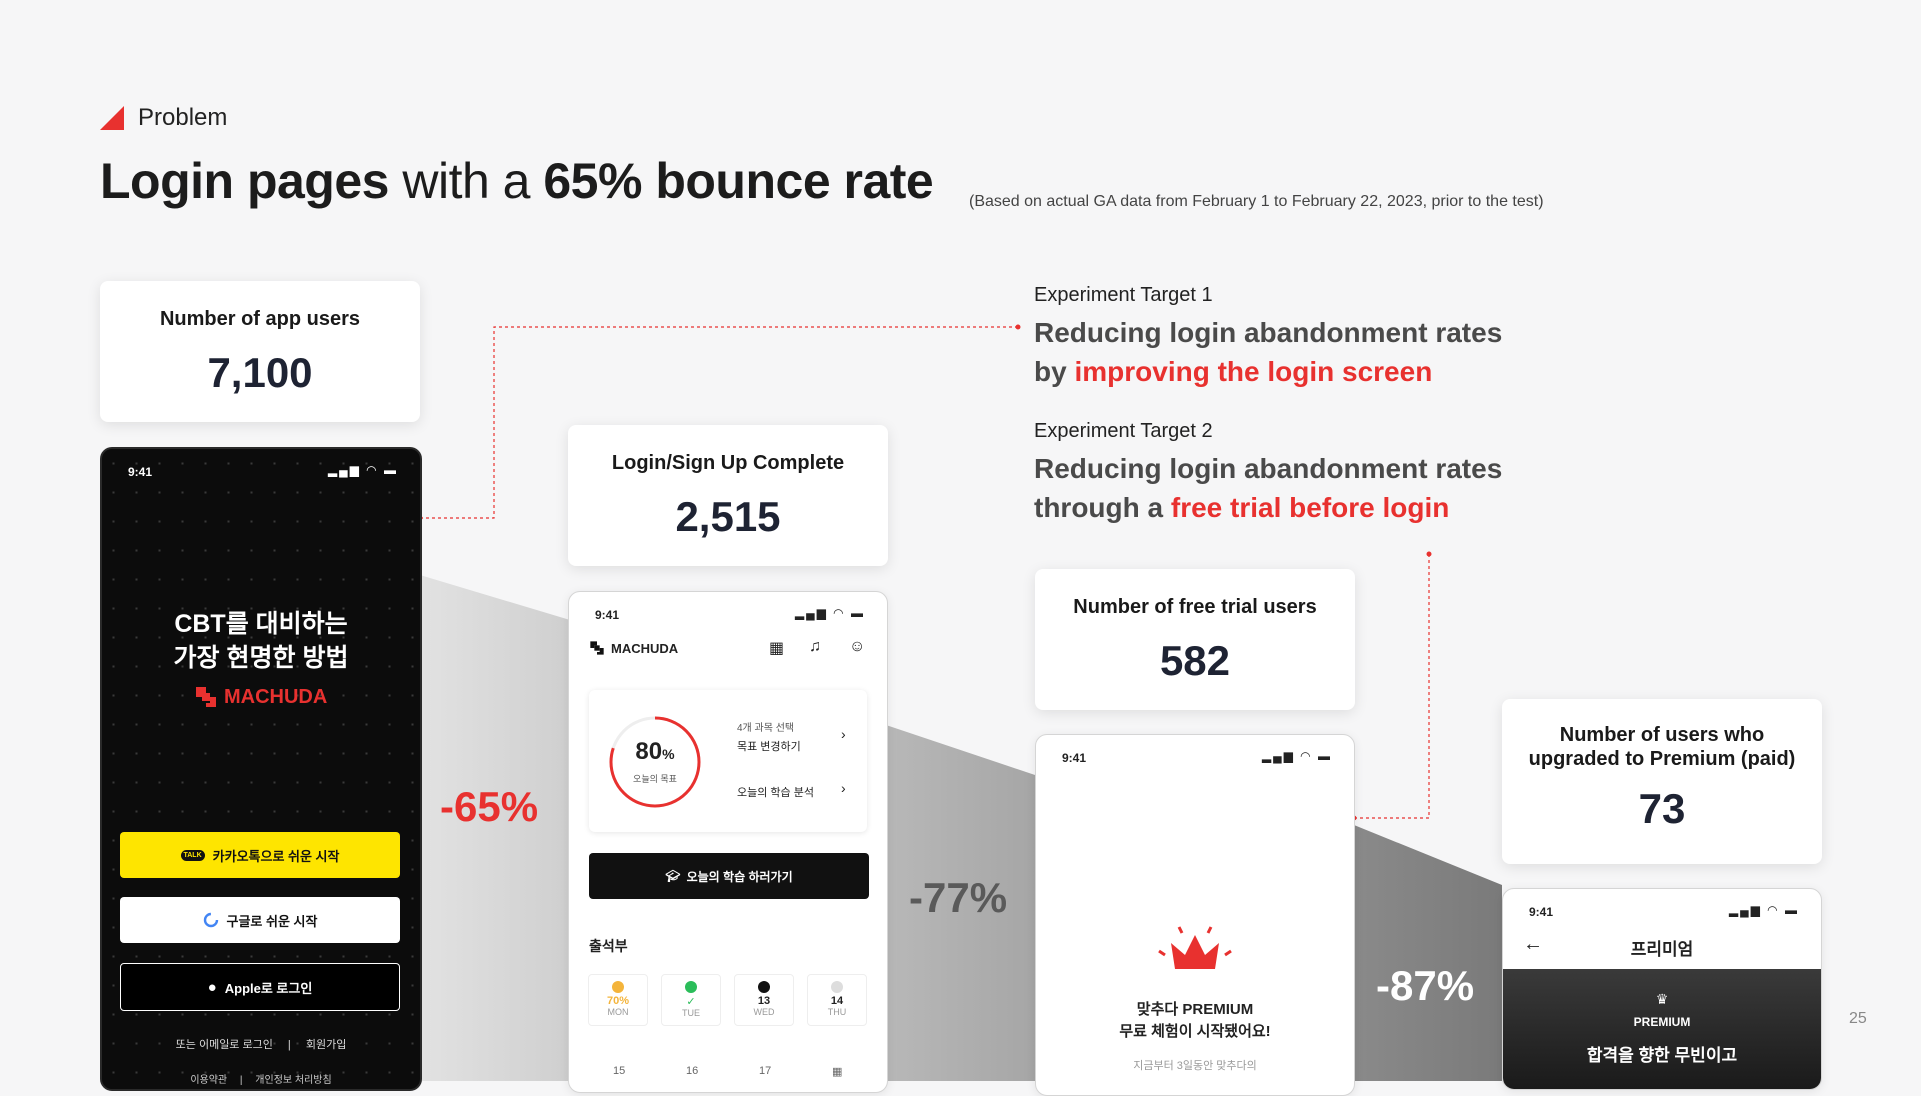  What do you see at coordinates (517, 181) in the screenshot?
I see `page-title: Login pages with a 65% bounce rate` at bounding box center [517, 181].